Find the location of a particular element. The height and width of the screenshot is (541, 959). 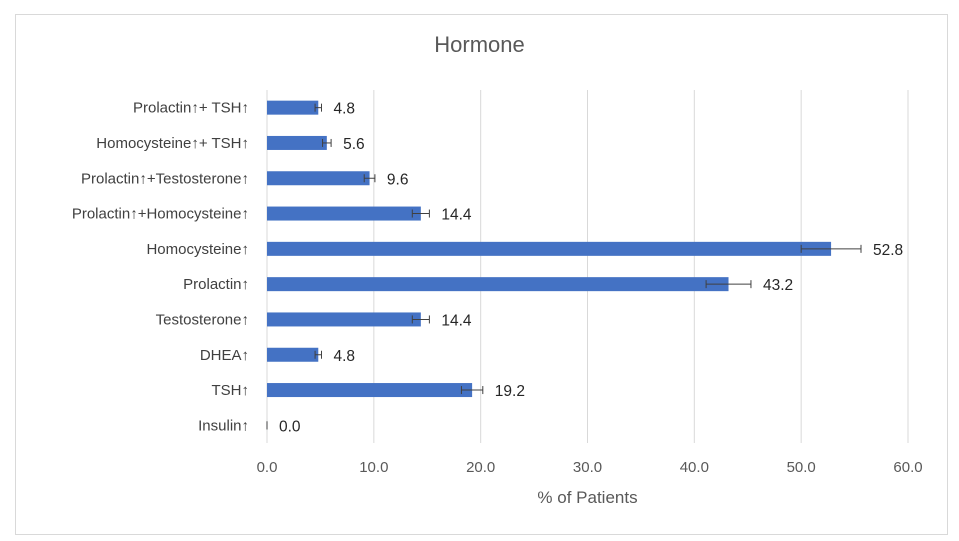

category-label: Prolactin↑+Testosterone↑ is located at coordinates (165, 178).